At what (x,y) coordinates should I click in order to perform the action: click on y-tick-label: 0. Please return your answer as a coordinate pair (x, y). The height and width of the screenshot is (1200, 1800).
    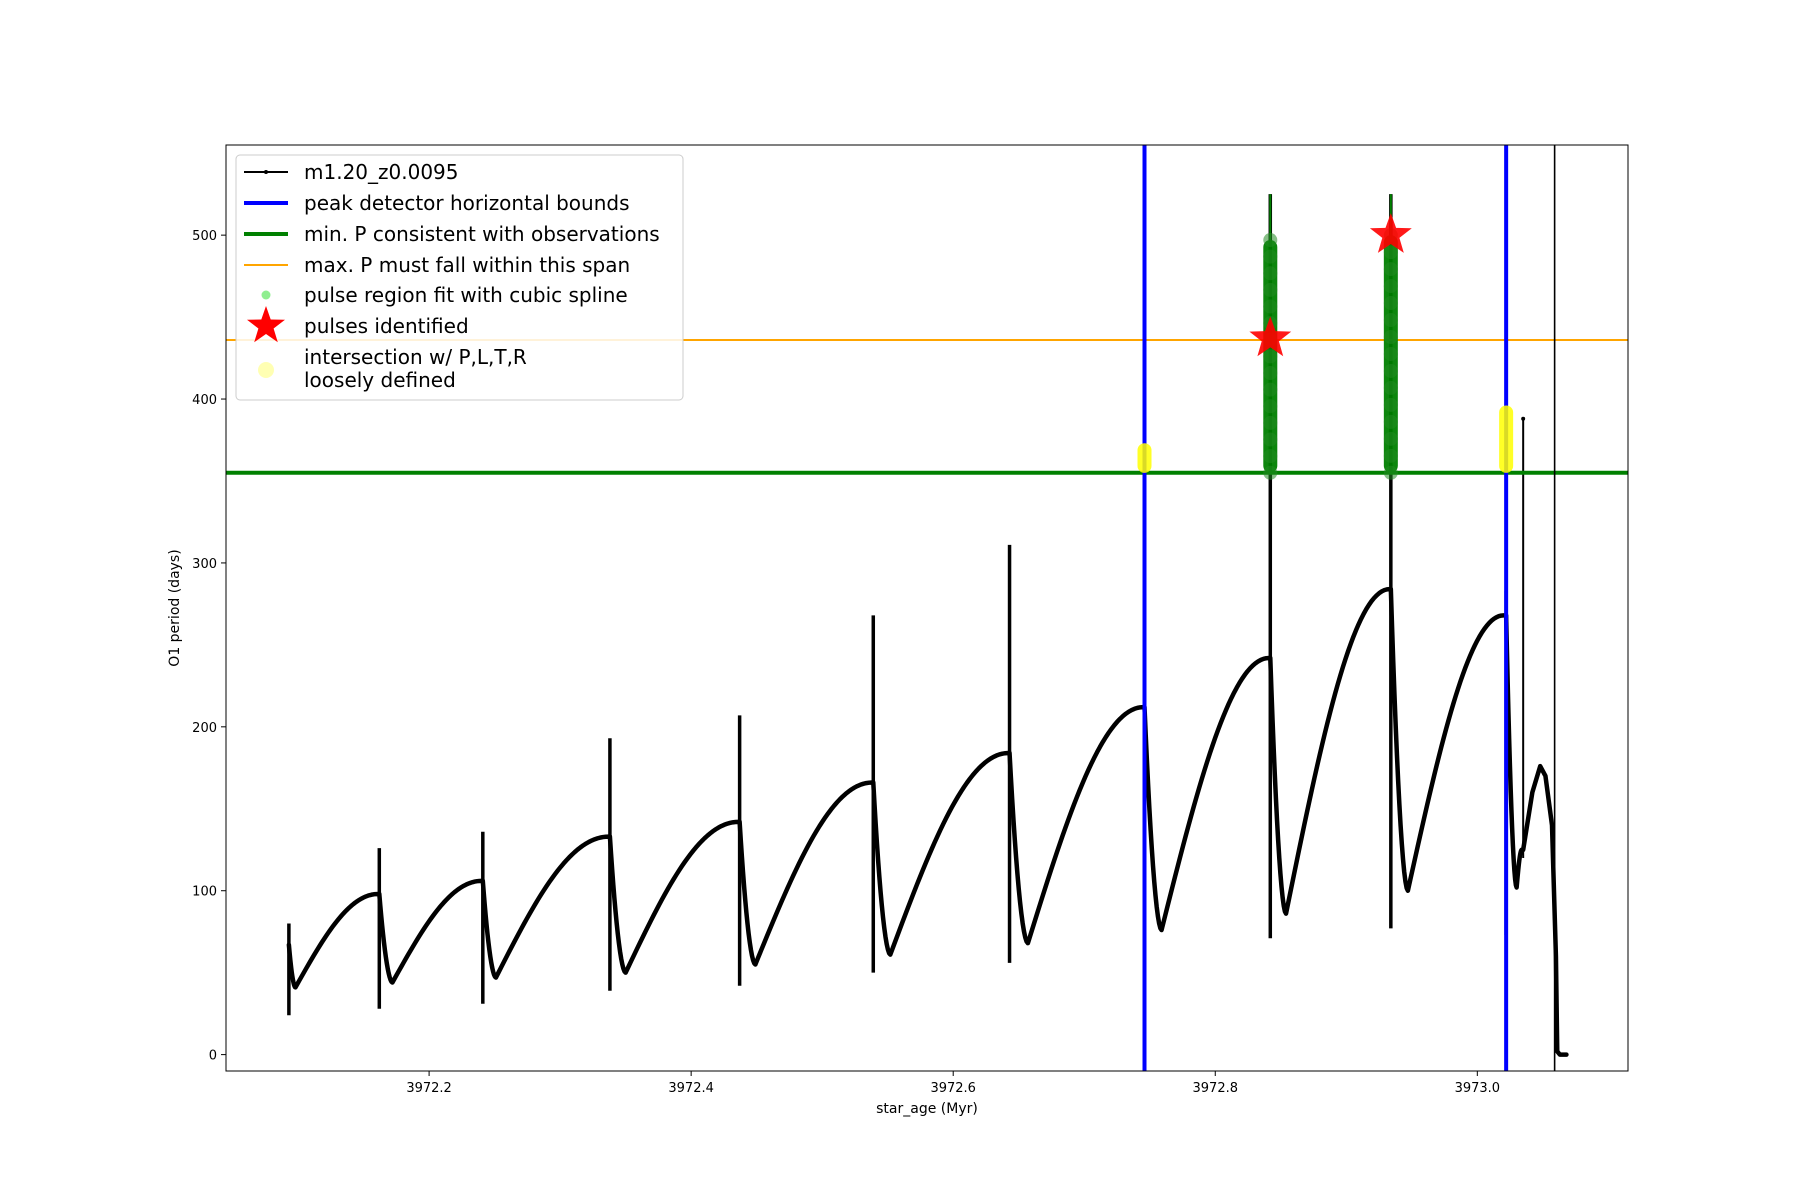
    Looking at the image, I should click on (213, 1056).